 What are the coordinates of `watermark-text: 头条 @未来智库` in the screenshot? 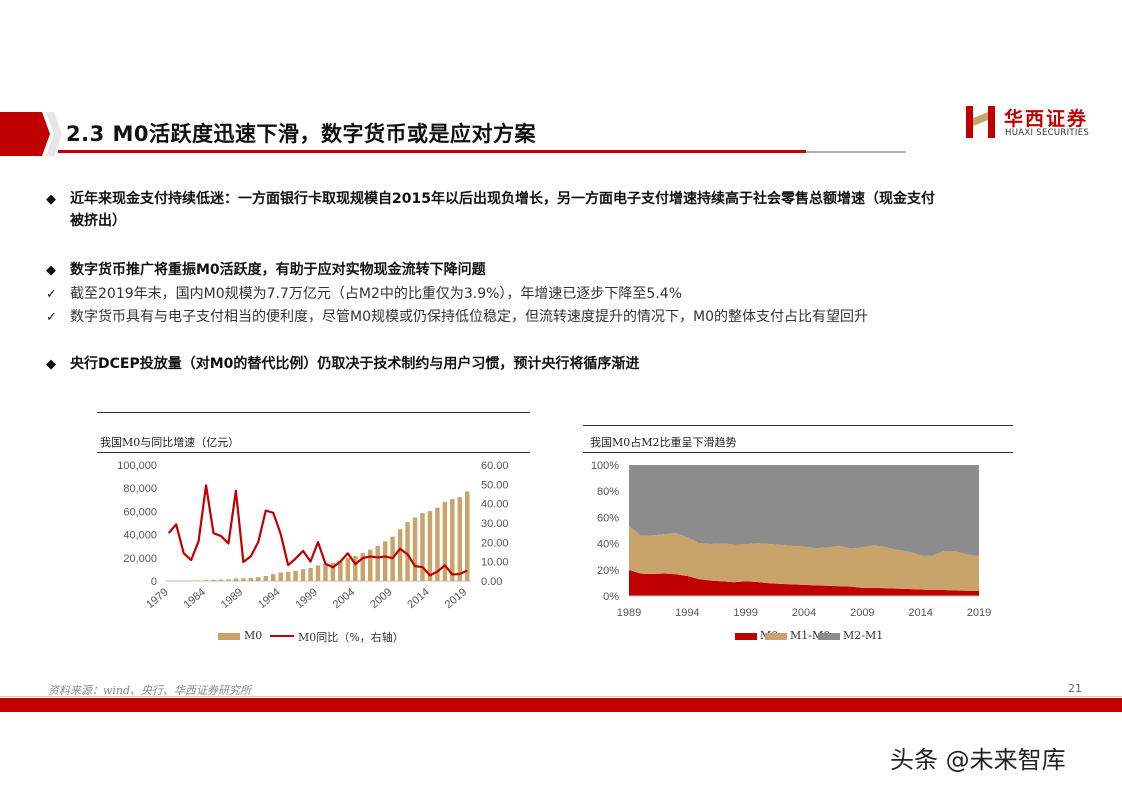 It's located at (978, 760).